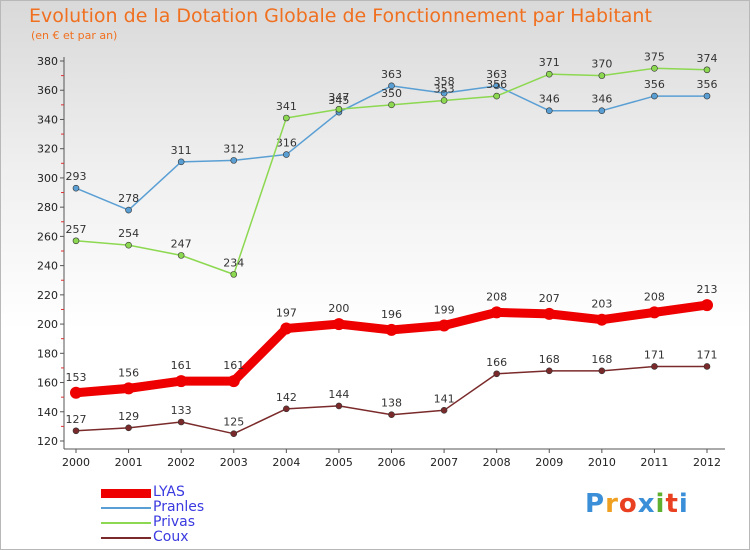 The image size is (750, 550). Describe the element at coordinates (286, 106) in the screenshot. I see `data-label-privas: 341` at that location.